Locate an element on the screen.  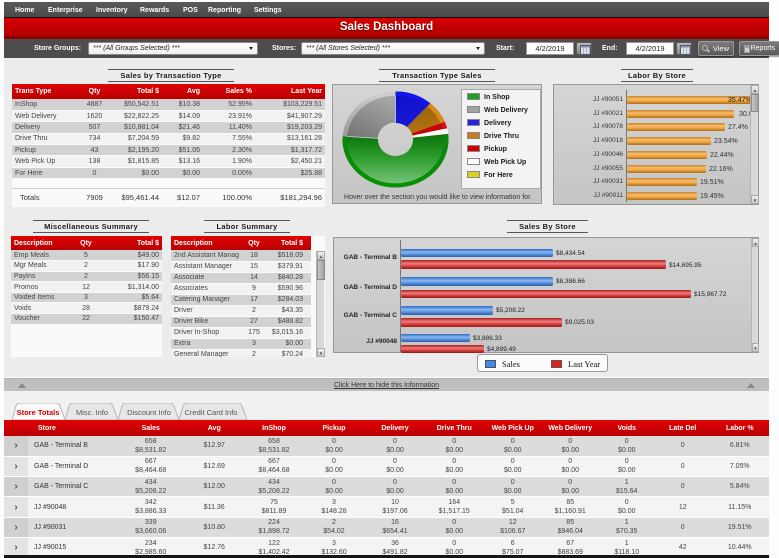
svg-text: Store Totals is located at coordinates (38, 412).